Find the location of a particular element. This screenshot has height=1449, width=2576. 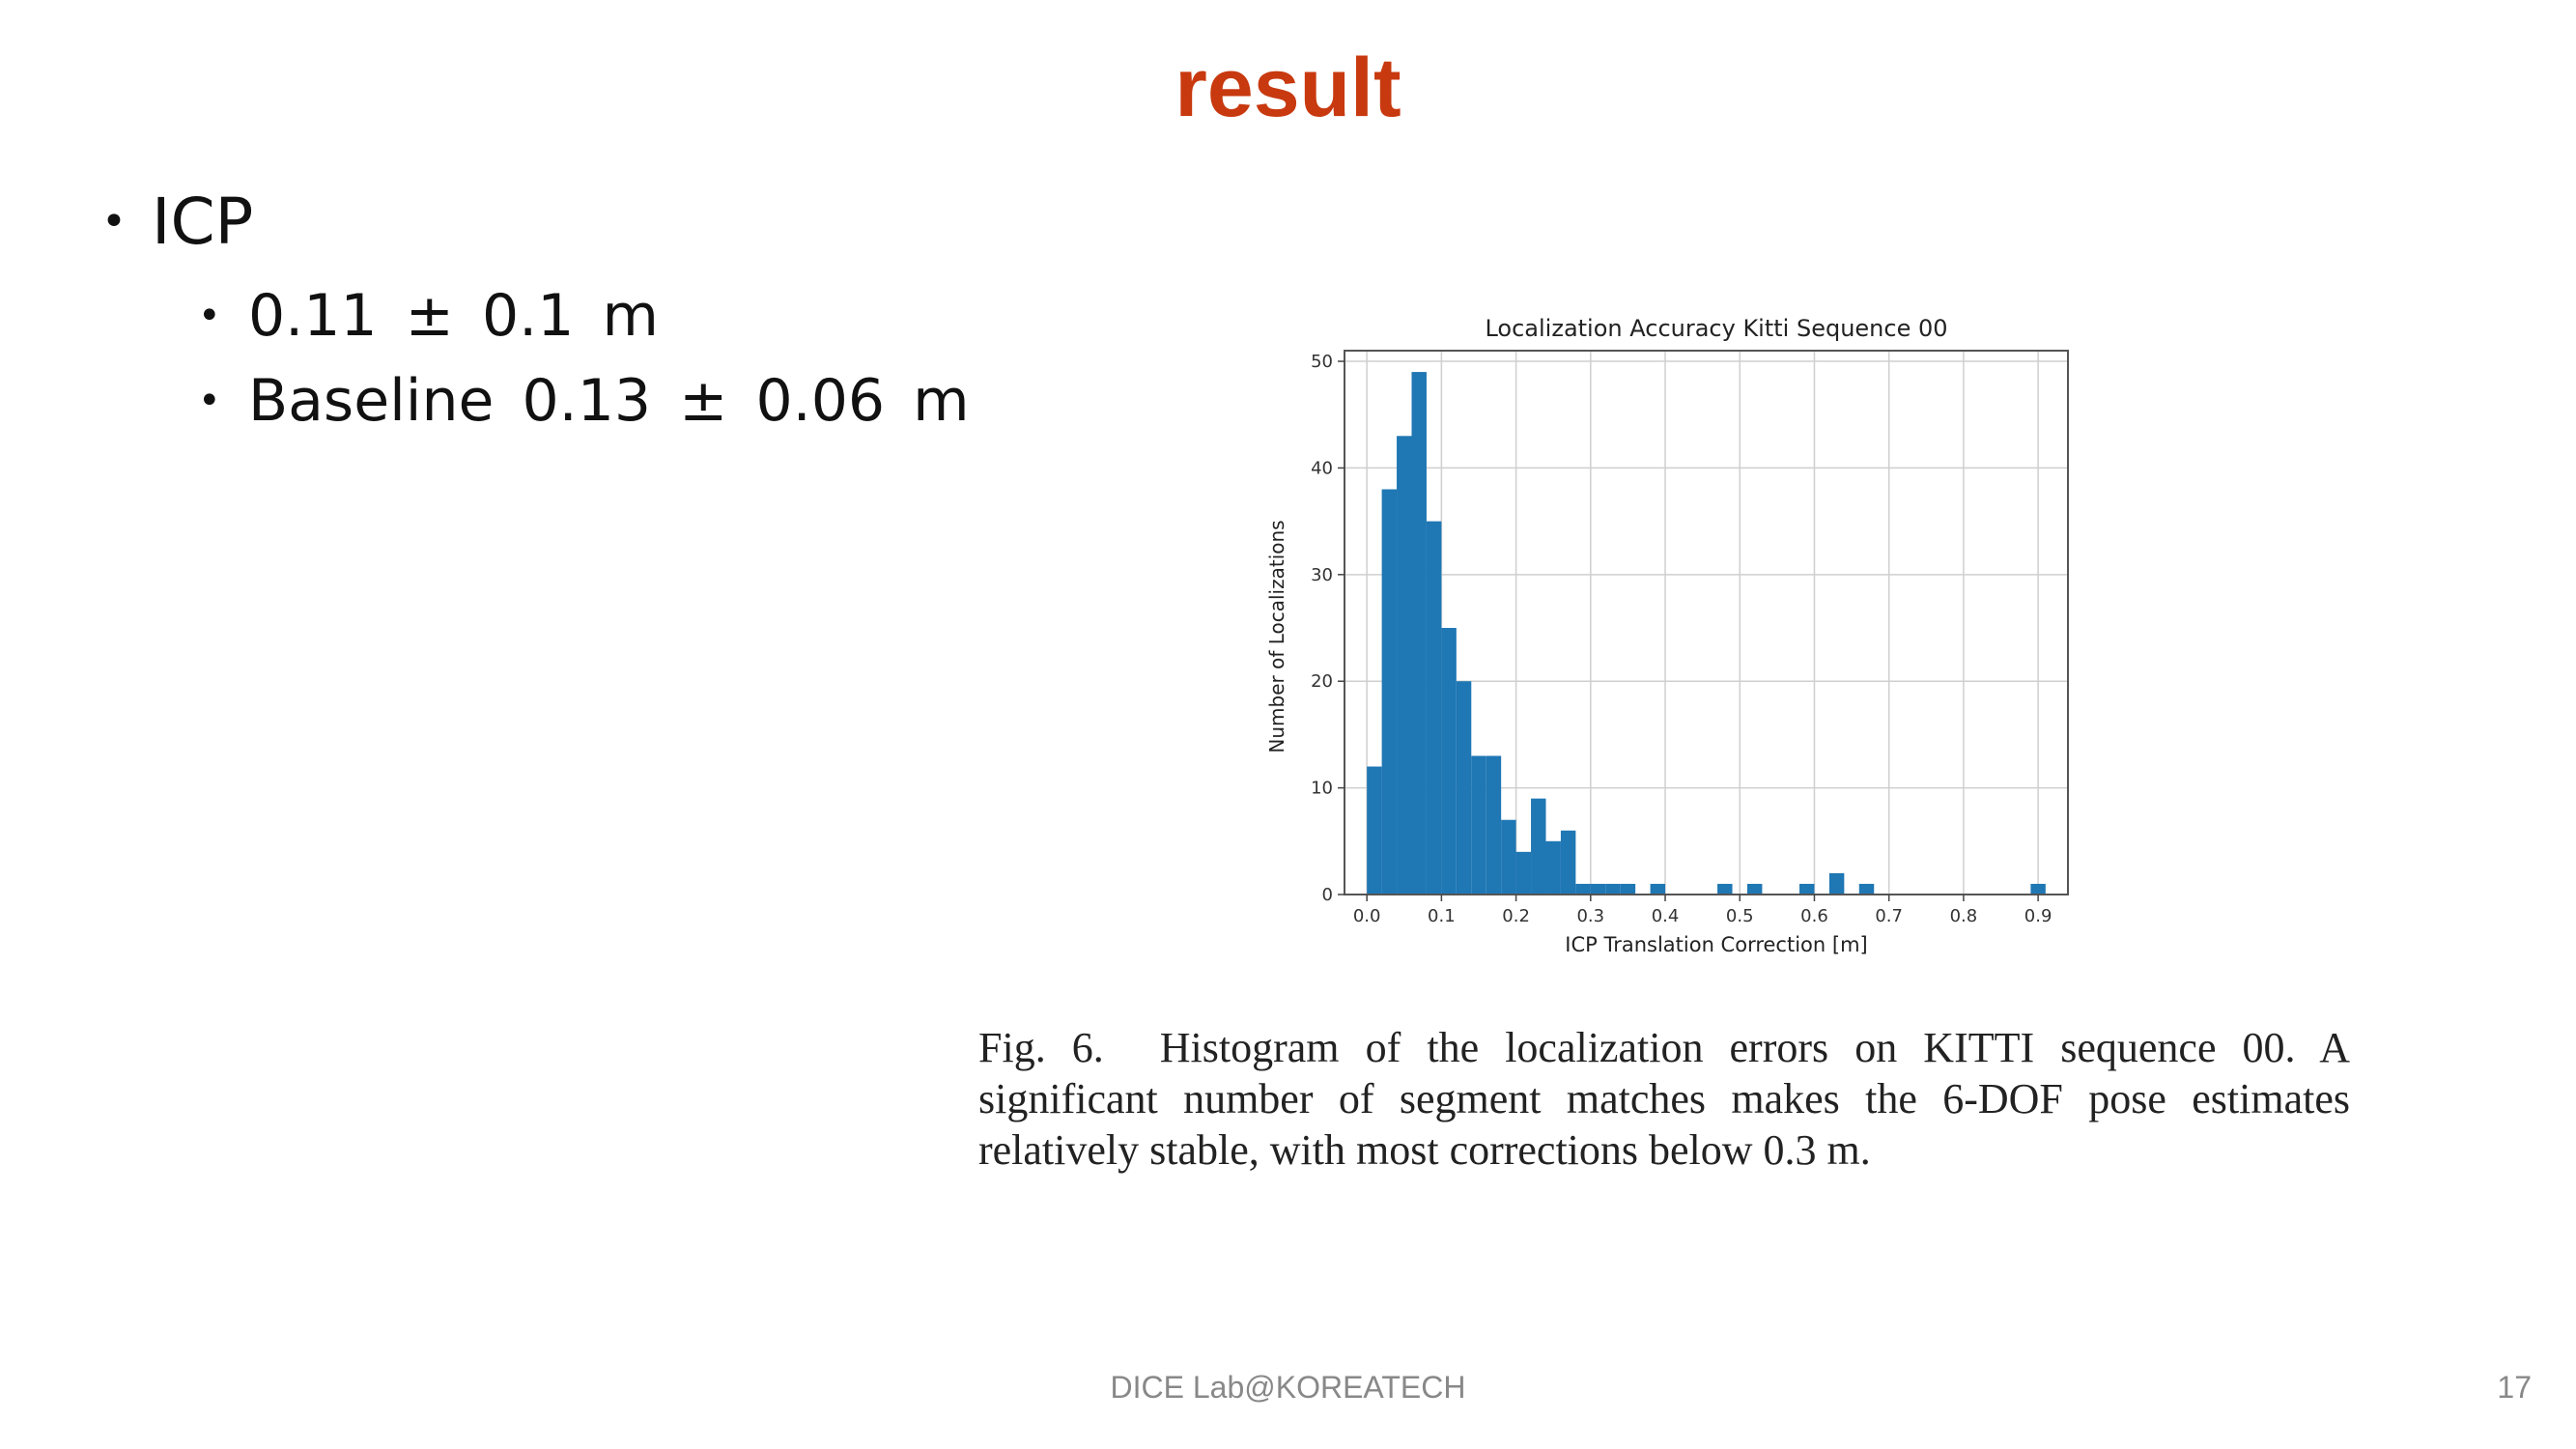

plot-frame is located at coordinates (1706, 622).